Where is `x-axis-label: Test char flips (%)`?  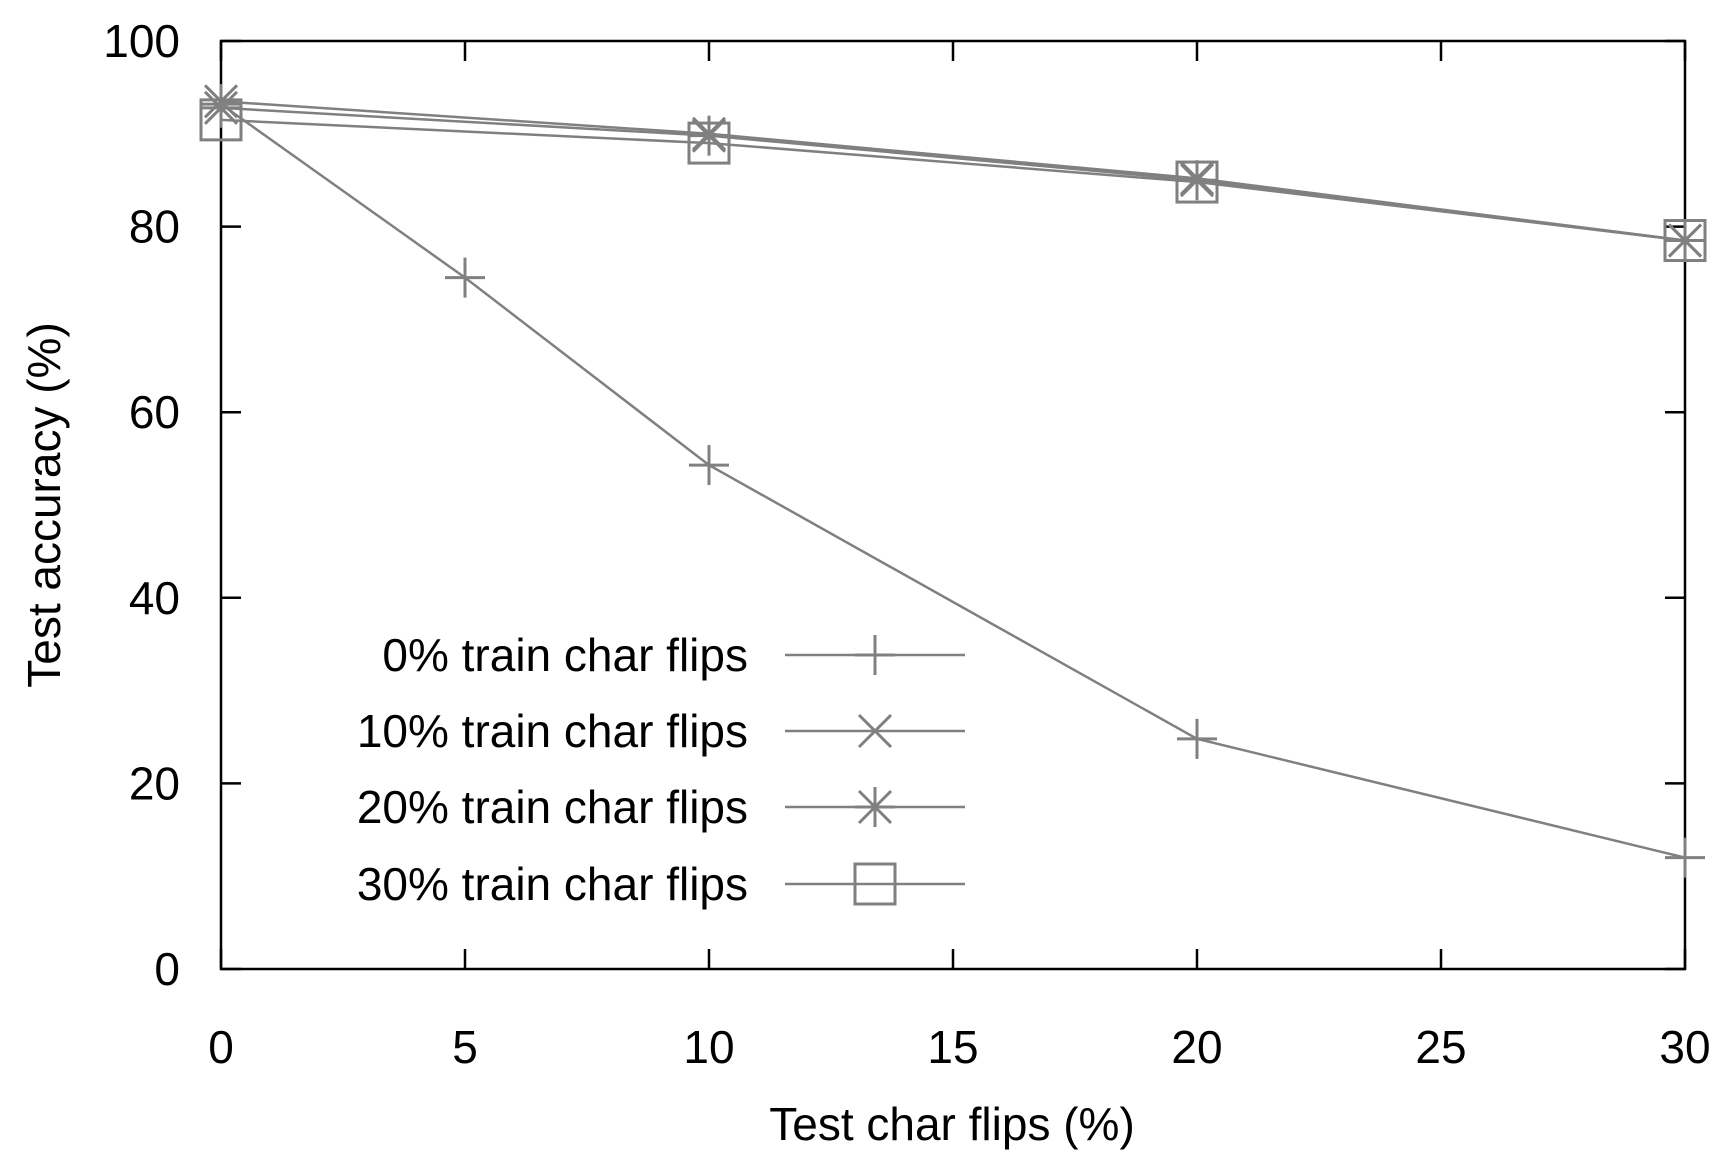 x-axis-label: Test char flips (%) is located at coordinates (952, 1124).